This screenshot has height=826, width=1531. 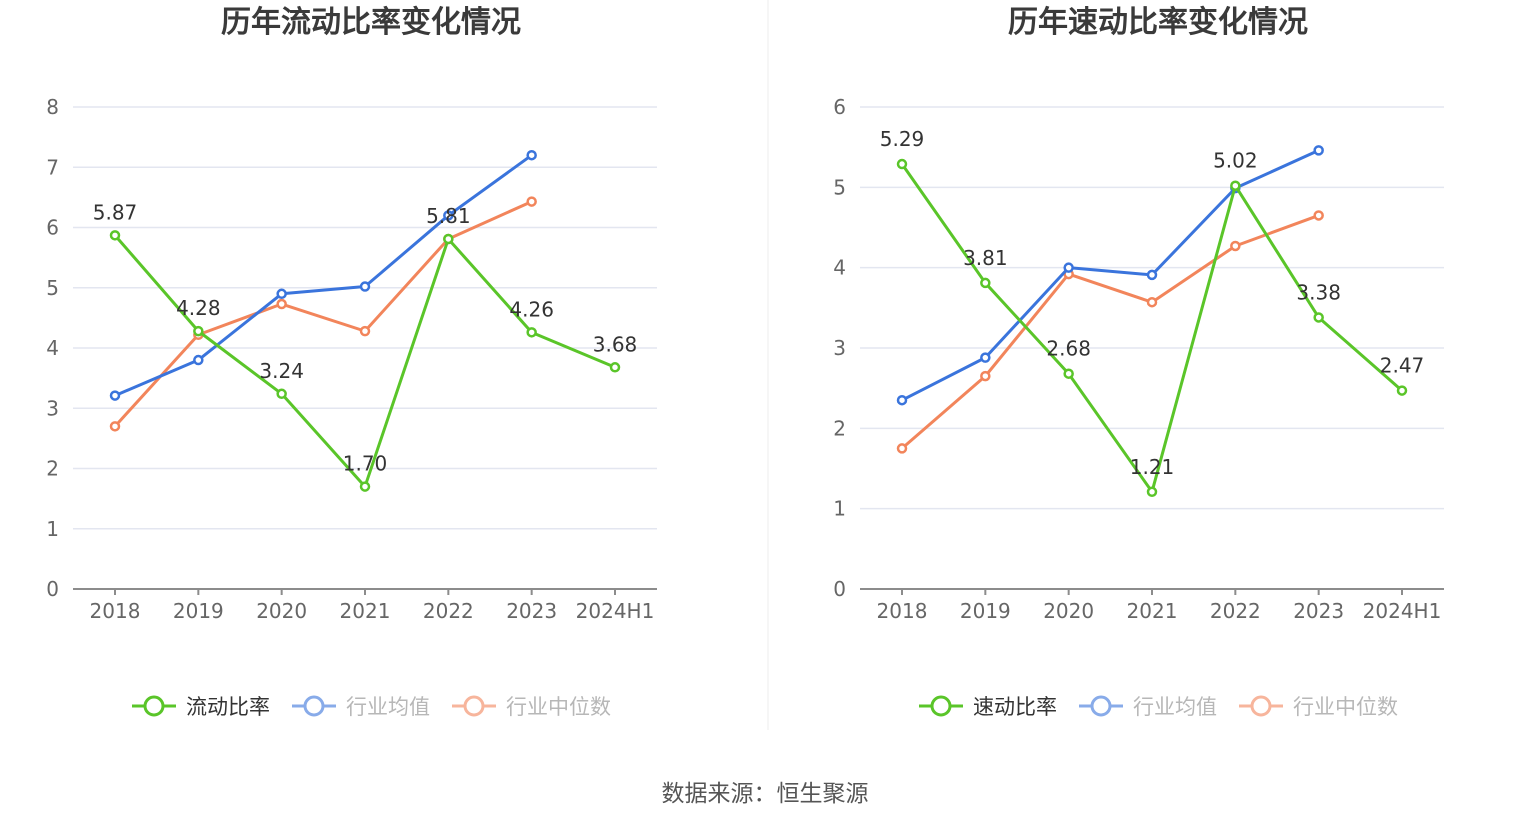 What do you see at coordinates (765, 794) in the screenshot?
I see `data-source: 数据来源：恒生聚源` at bounding box center [765, 794].